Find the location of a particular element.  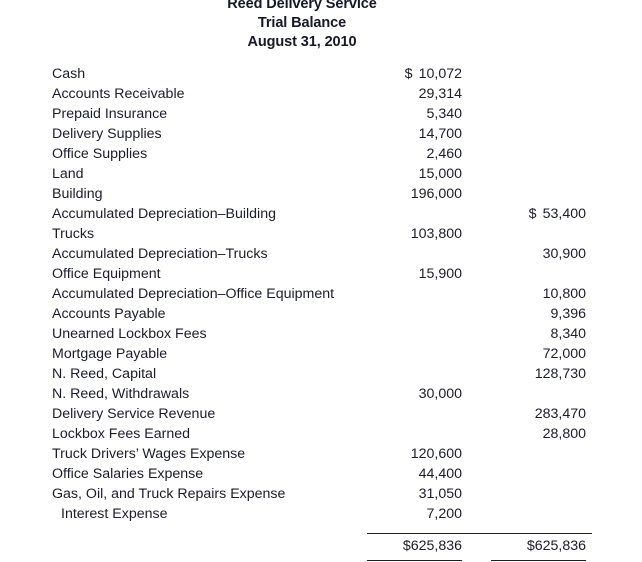

spacer-cell is located at coordinates (417, 529).